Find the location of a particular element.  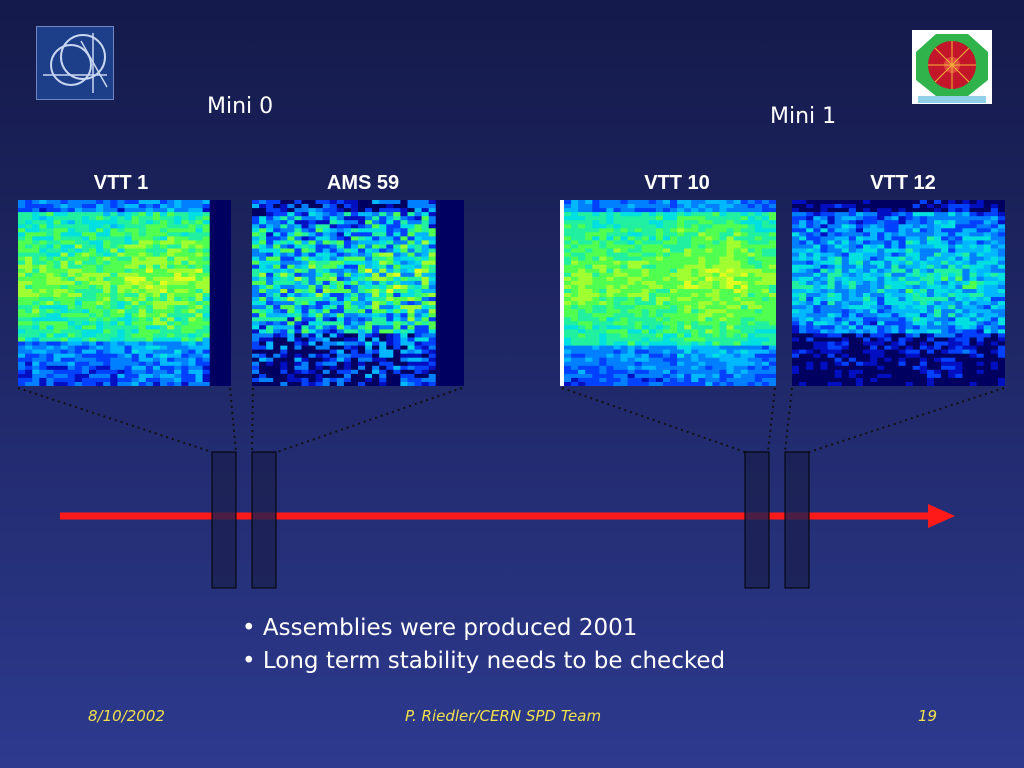

connector-ams-59-left is located at coordinates (252, 420).